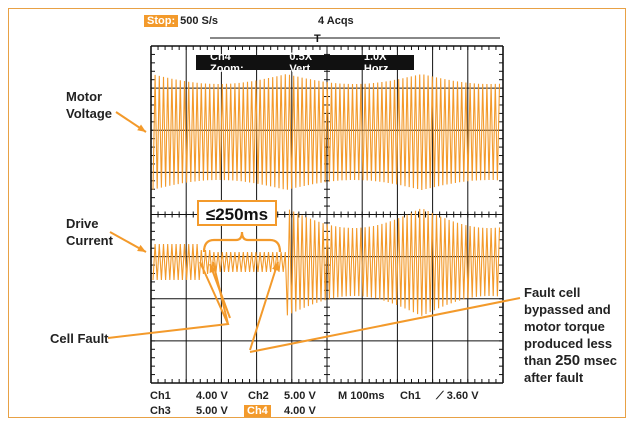 The width and height of the screenshot is (634, 426). Describe the element at coordinates (160, 411) in the screenshot. I see `ch3-label: Ch3` at that location.